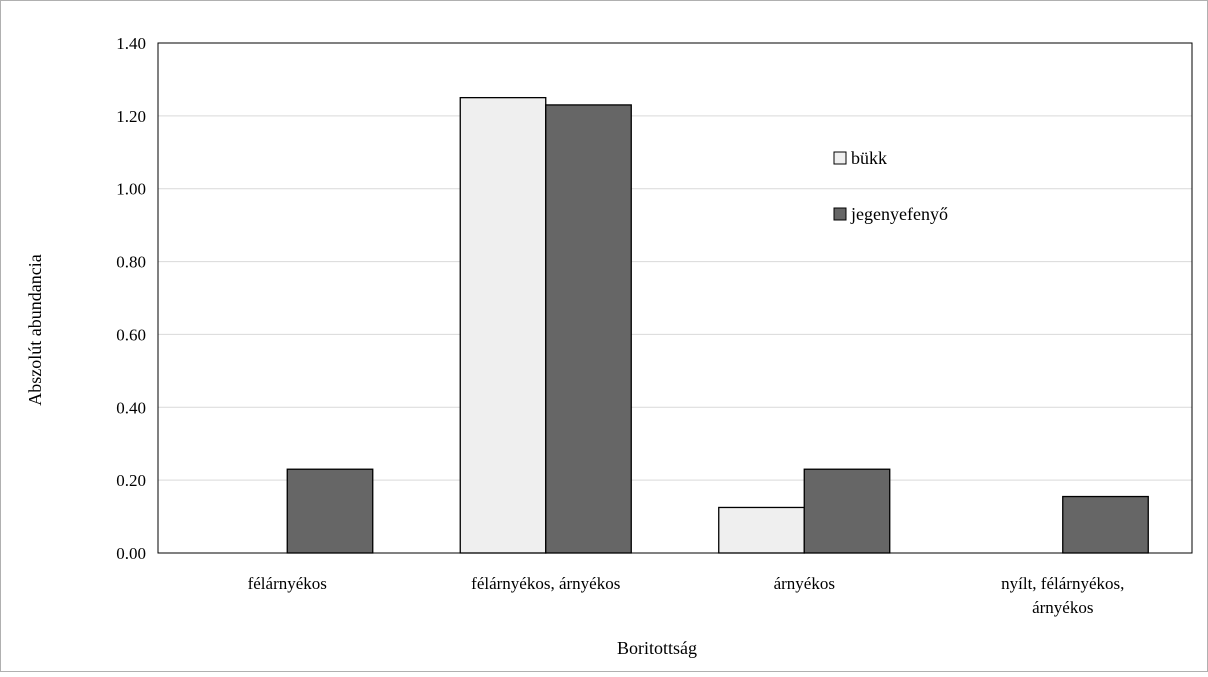 Image resolution: width=1208 pixels, height=677 pixels. I want to click on y-tick-label: 0.80, so click(131, 262).